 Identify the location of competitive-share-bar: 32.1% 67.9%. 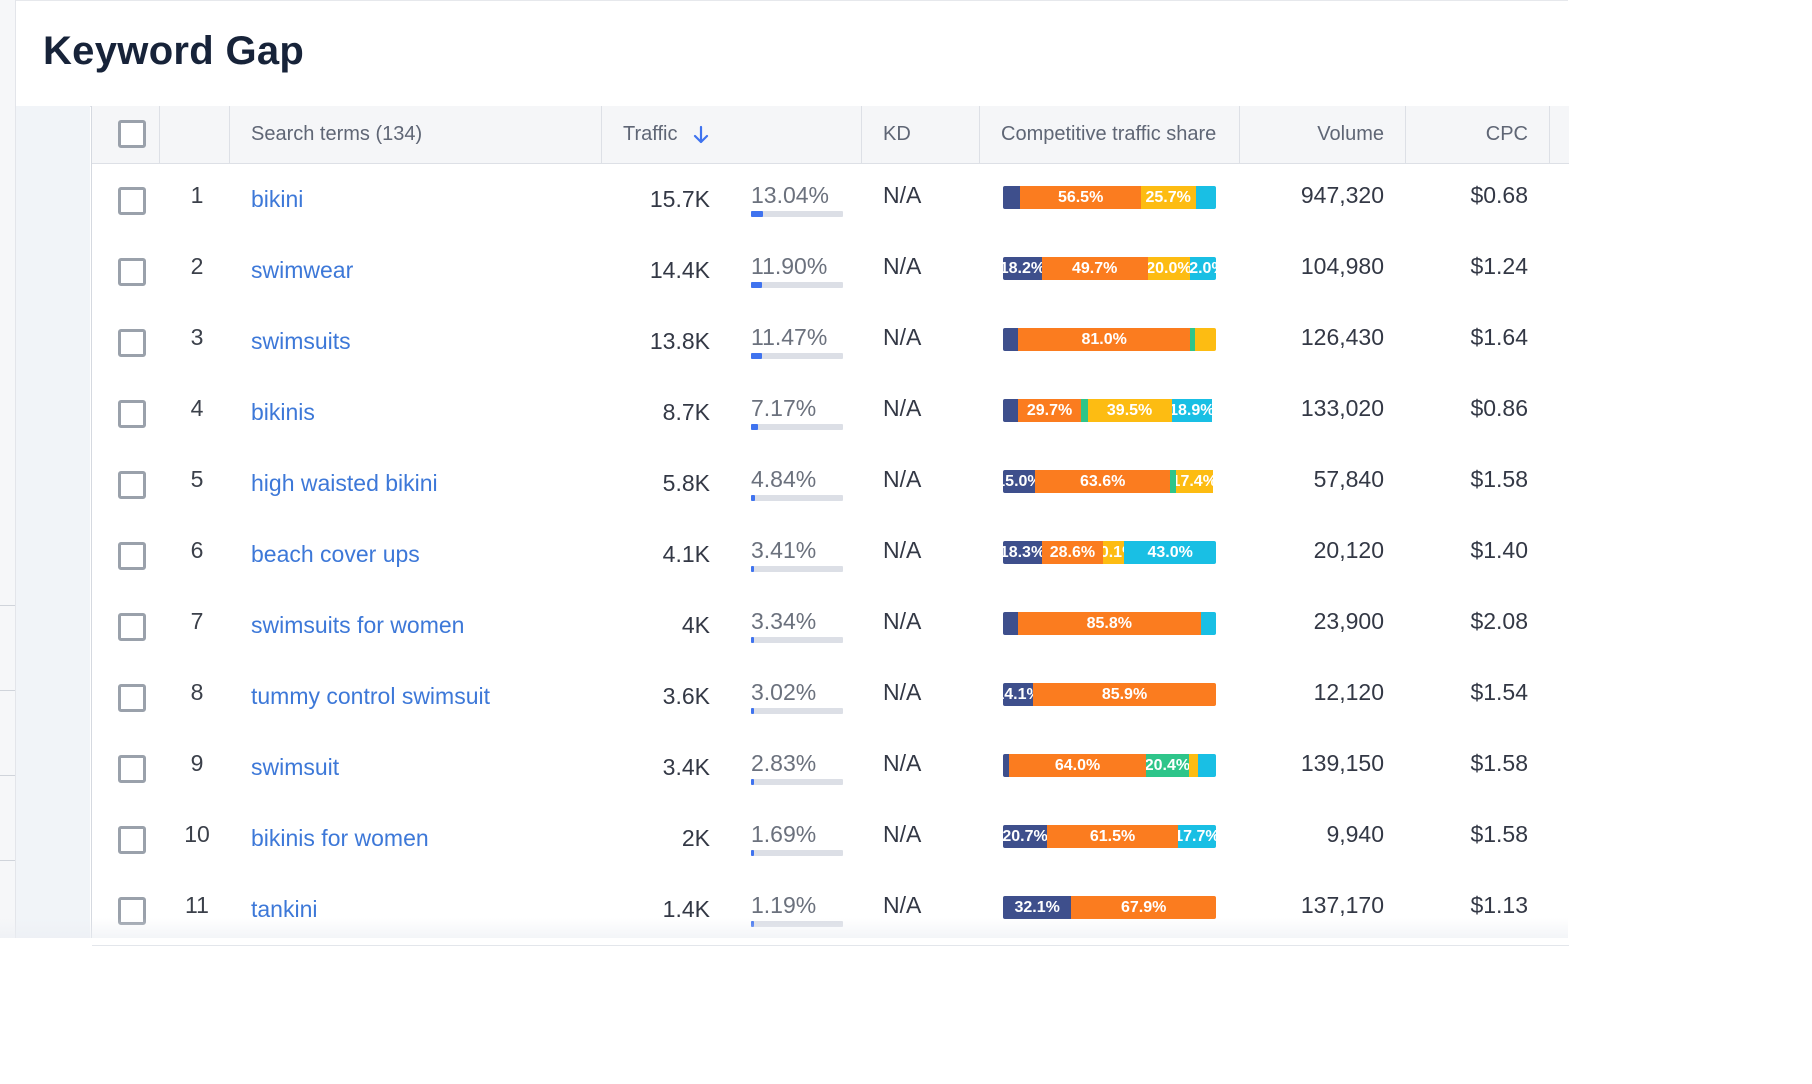
(1109, 907).